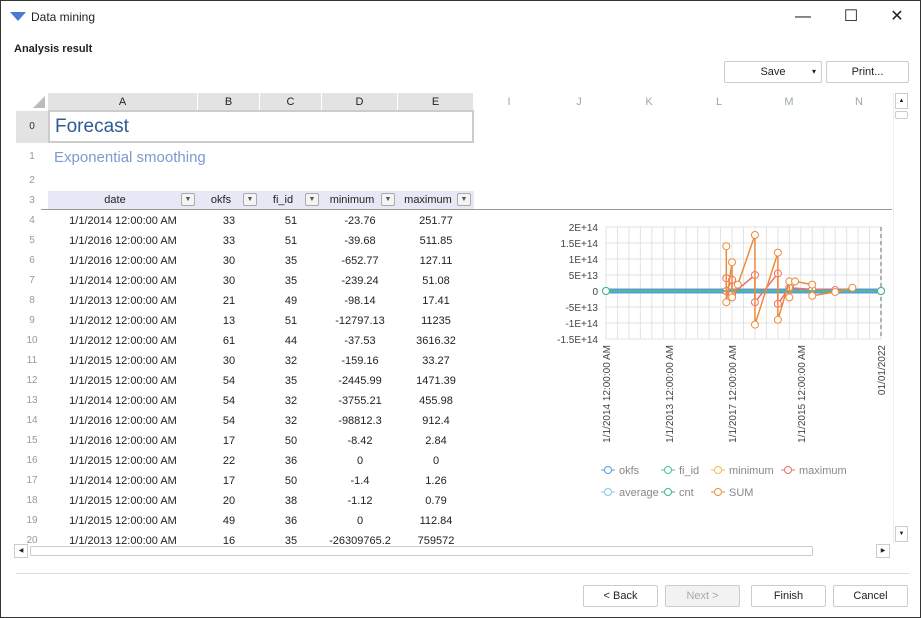  What do you see at coordinates (229, 301) in the screenshot?
I see `cell-okfs: 21` at bounding box center [229, 301].